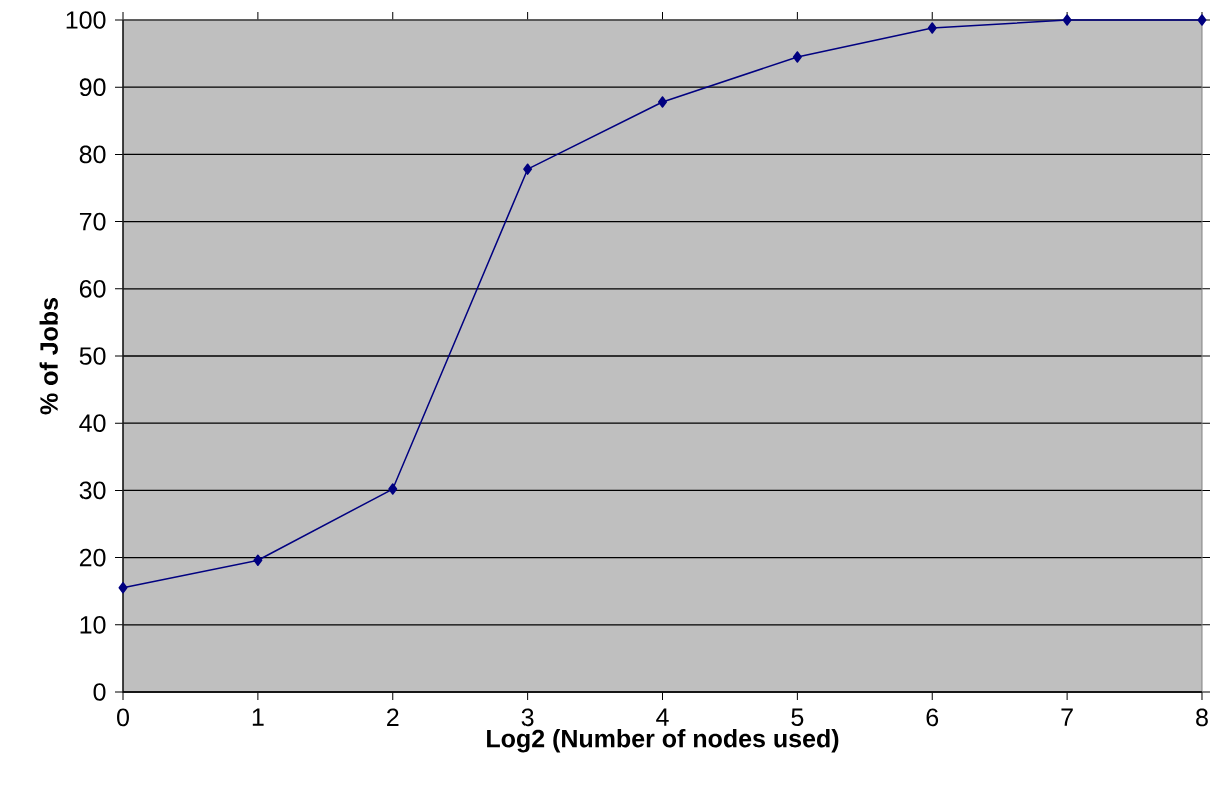 The height and width of the screenshot is (794, 1214). Describe the element at coordinates (93, 624) in the screenshot. I see `y-tick-label: 10` at that location.